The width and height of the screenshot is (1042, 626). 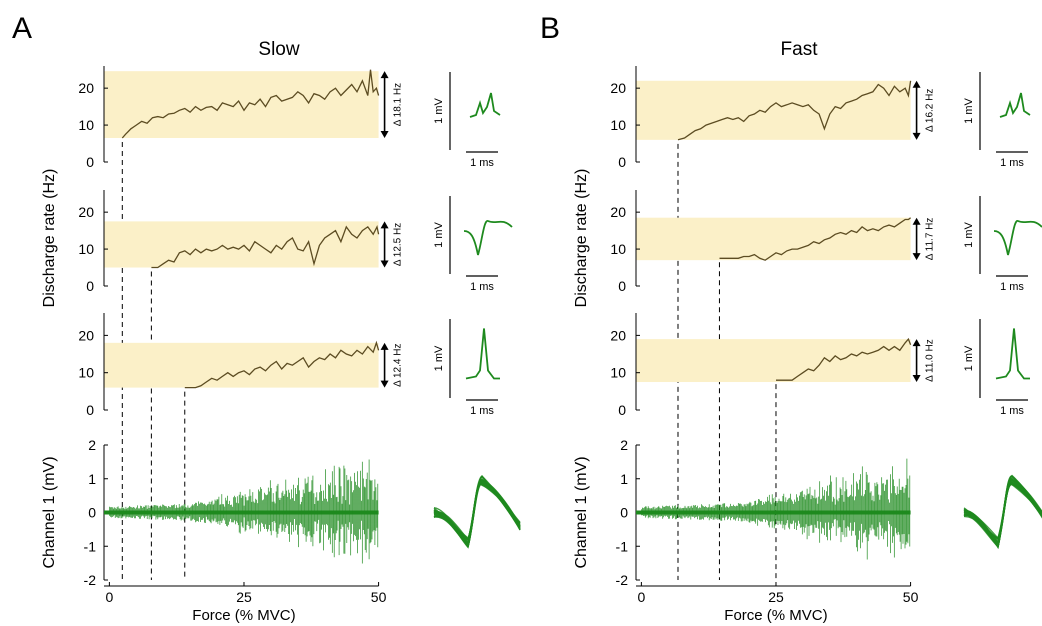 What do you see at coordinates (622, 546) in the screenshot?
I see `emg-tick-label: -1` at bounding box center [622, 546].